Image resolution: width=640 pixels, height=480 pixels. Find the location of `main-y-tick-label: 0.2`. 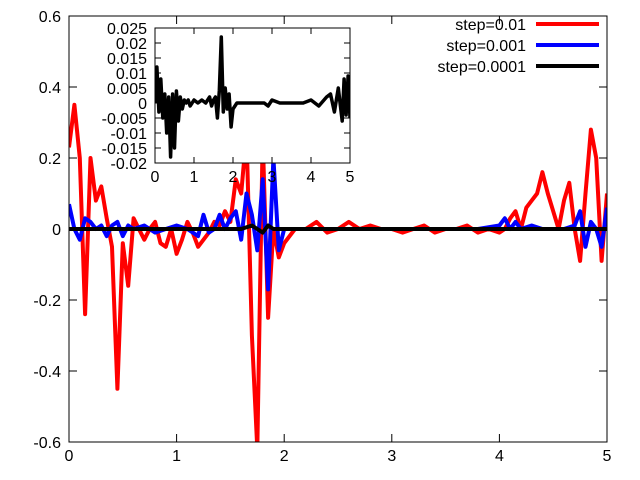

main-y-tick-label: 0.2 is located at coordinates (50, 159).